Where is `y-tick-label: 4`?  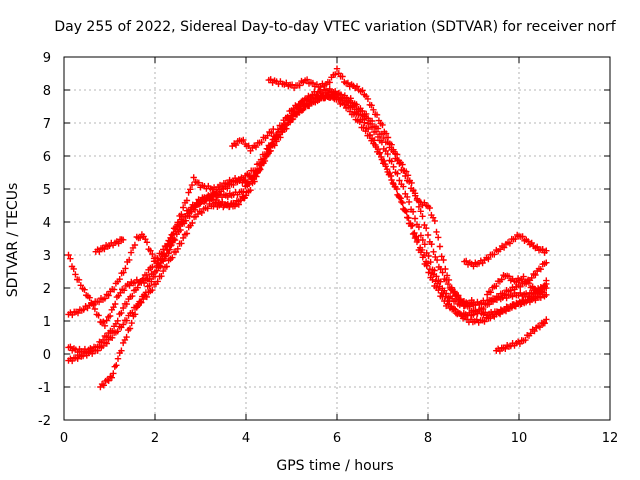
y-tick-label: 4 is located at coordinates (47, 223).